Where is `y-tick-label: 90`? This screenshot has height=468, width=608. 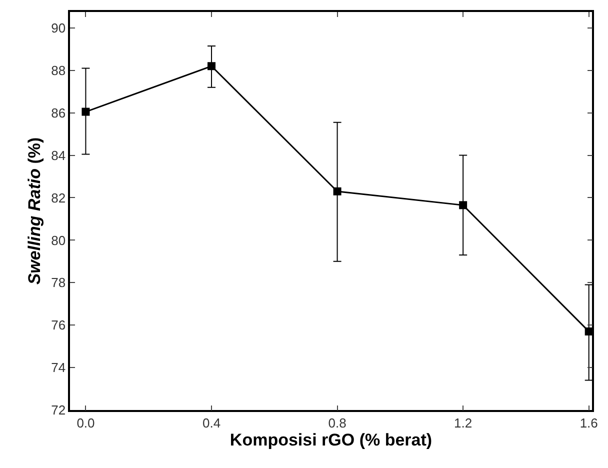 y-tick-label: 90 is located at coordinates (58, 28).